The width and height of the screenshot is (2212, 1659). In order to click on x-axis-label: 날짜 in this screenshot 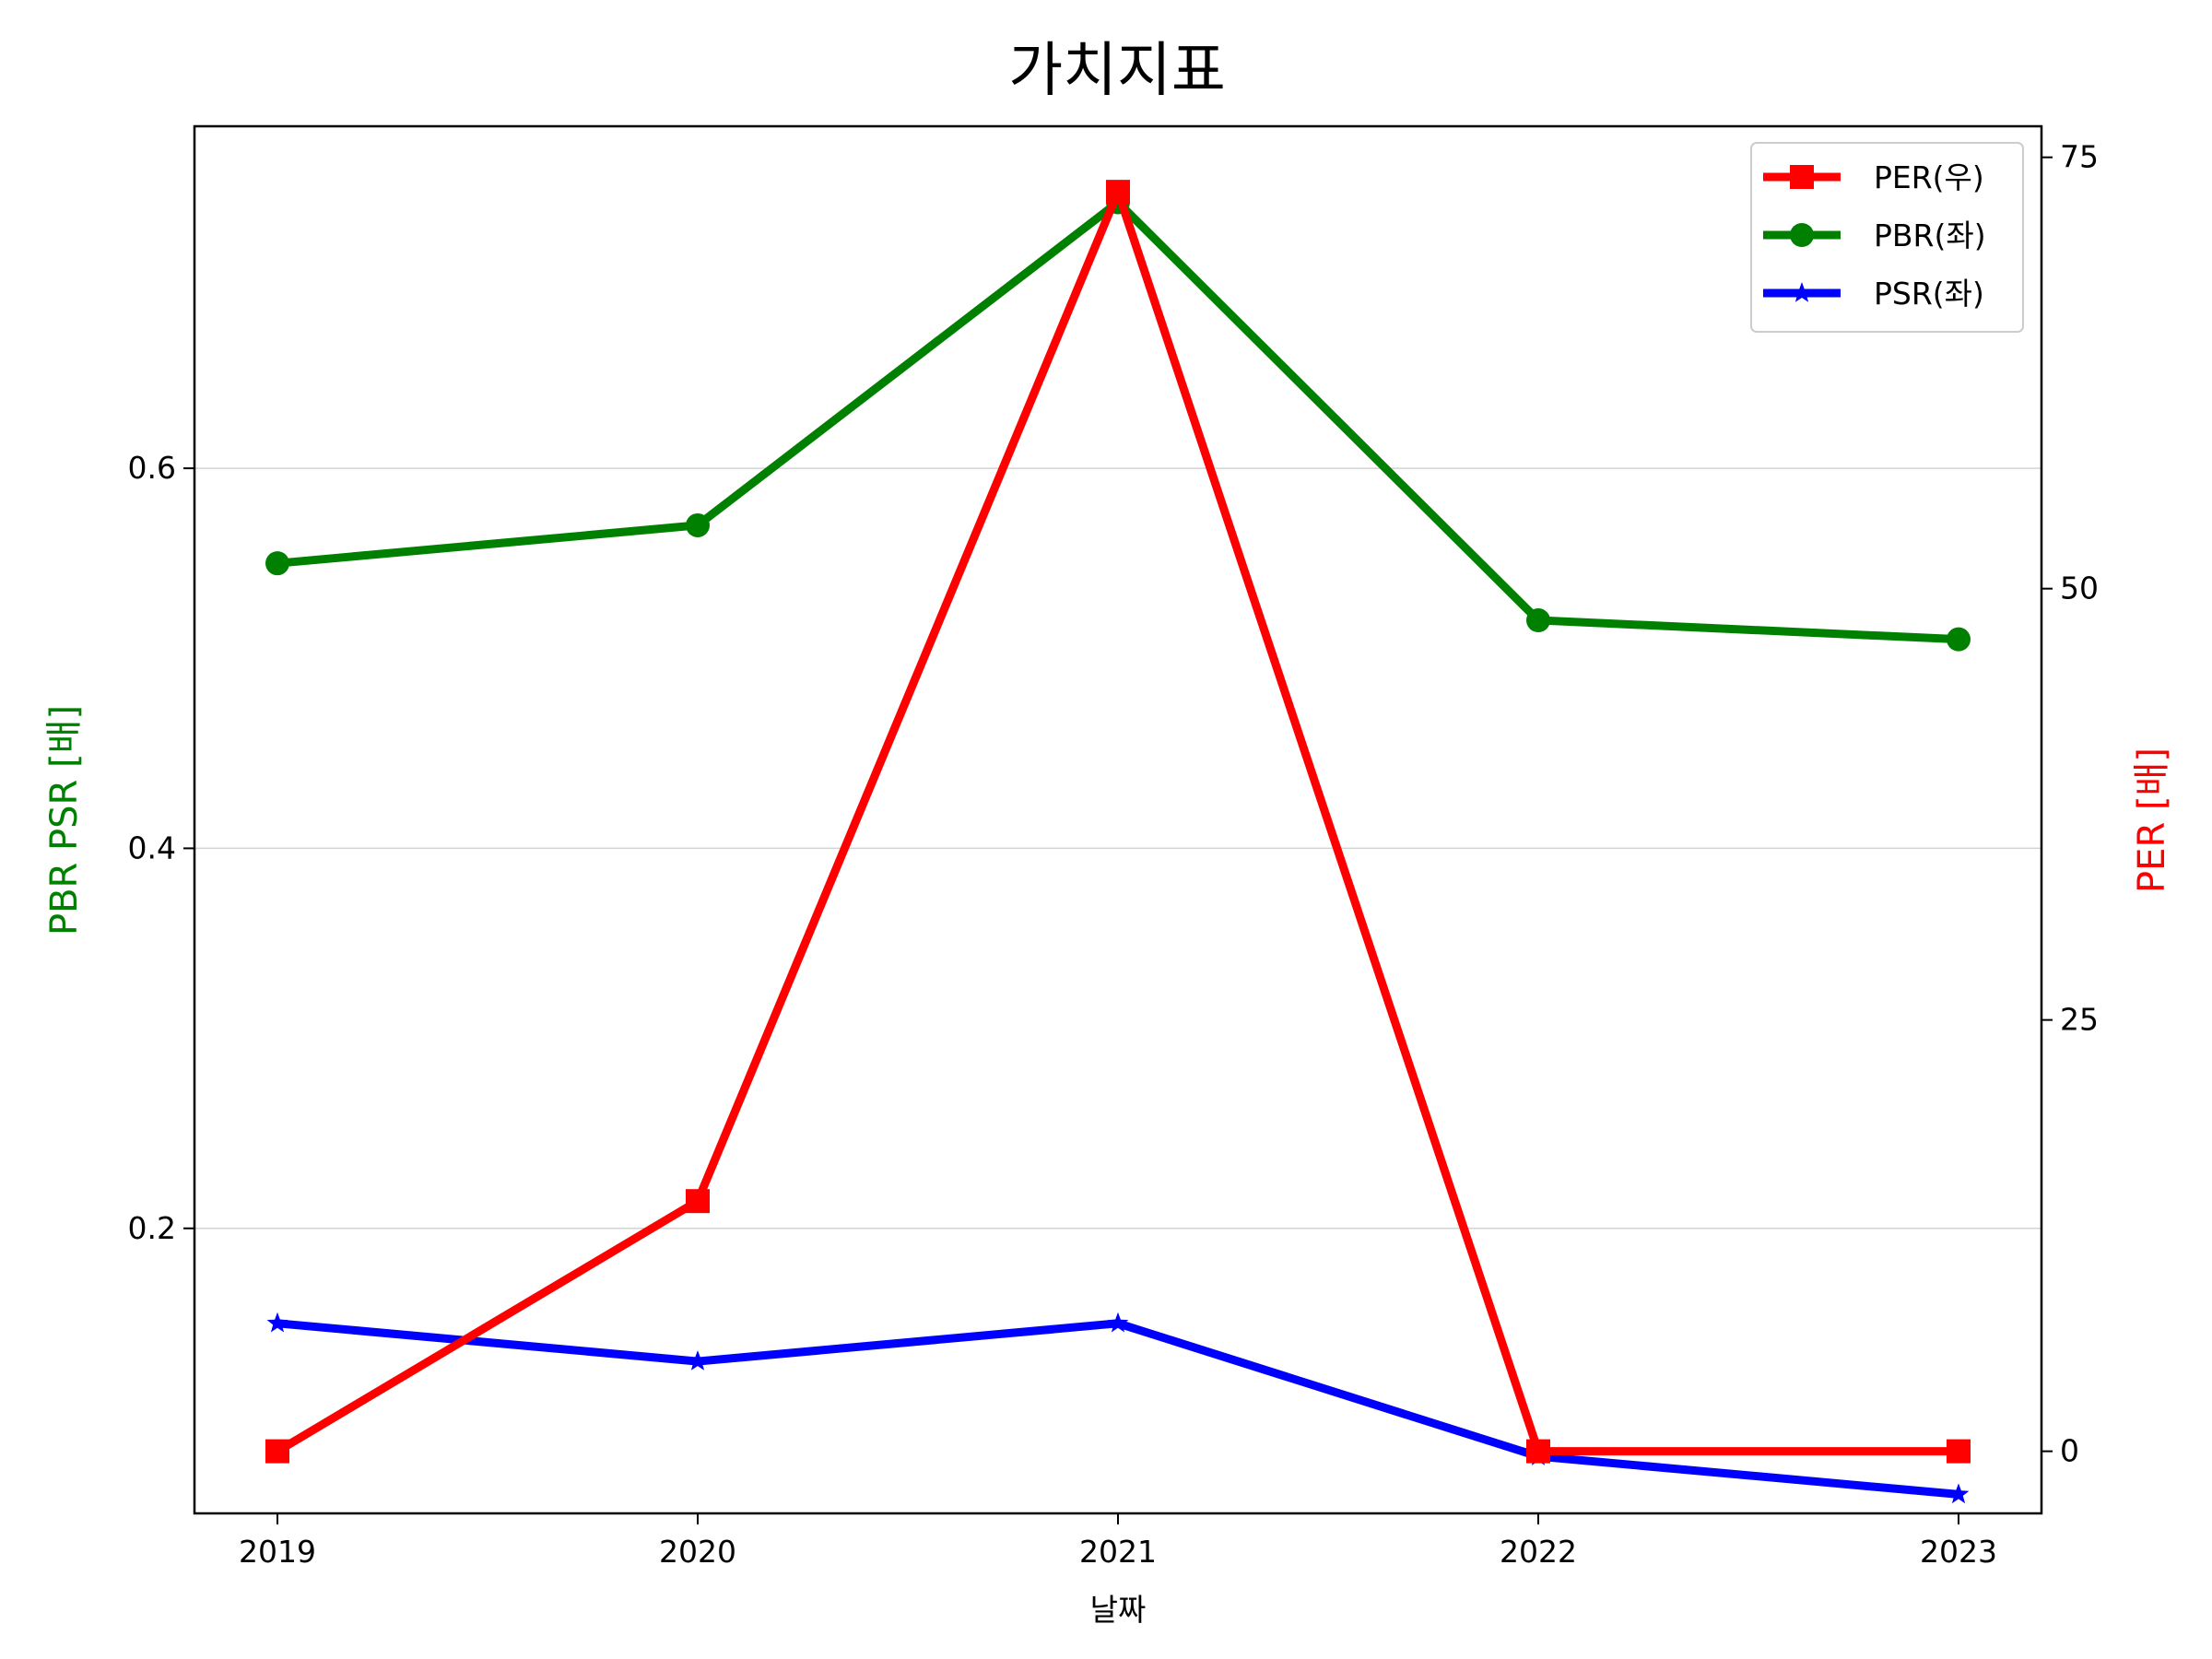, I will do `click(1118, 1610)`.